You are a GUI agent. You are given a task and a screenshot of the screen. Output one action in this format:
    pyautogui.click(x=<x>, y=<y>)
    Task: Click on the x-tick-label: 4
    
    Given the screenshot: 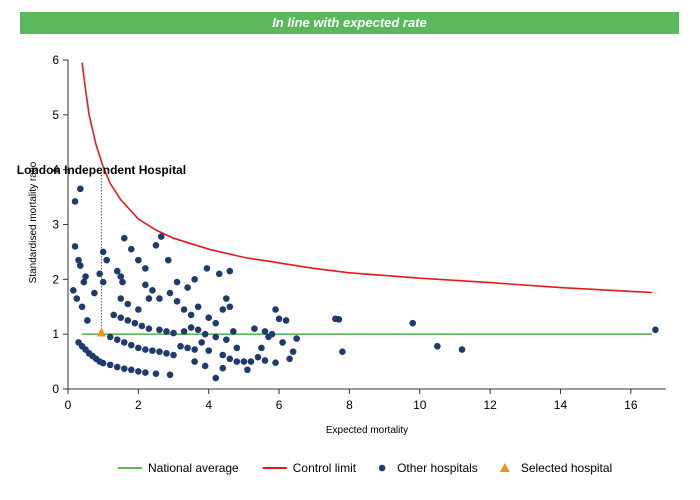 What is the action you would take?
    pyautogui.click(x=208, y=405)
    